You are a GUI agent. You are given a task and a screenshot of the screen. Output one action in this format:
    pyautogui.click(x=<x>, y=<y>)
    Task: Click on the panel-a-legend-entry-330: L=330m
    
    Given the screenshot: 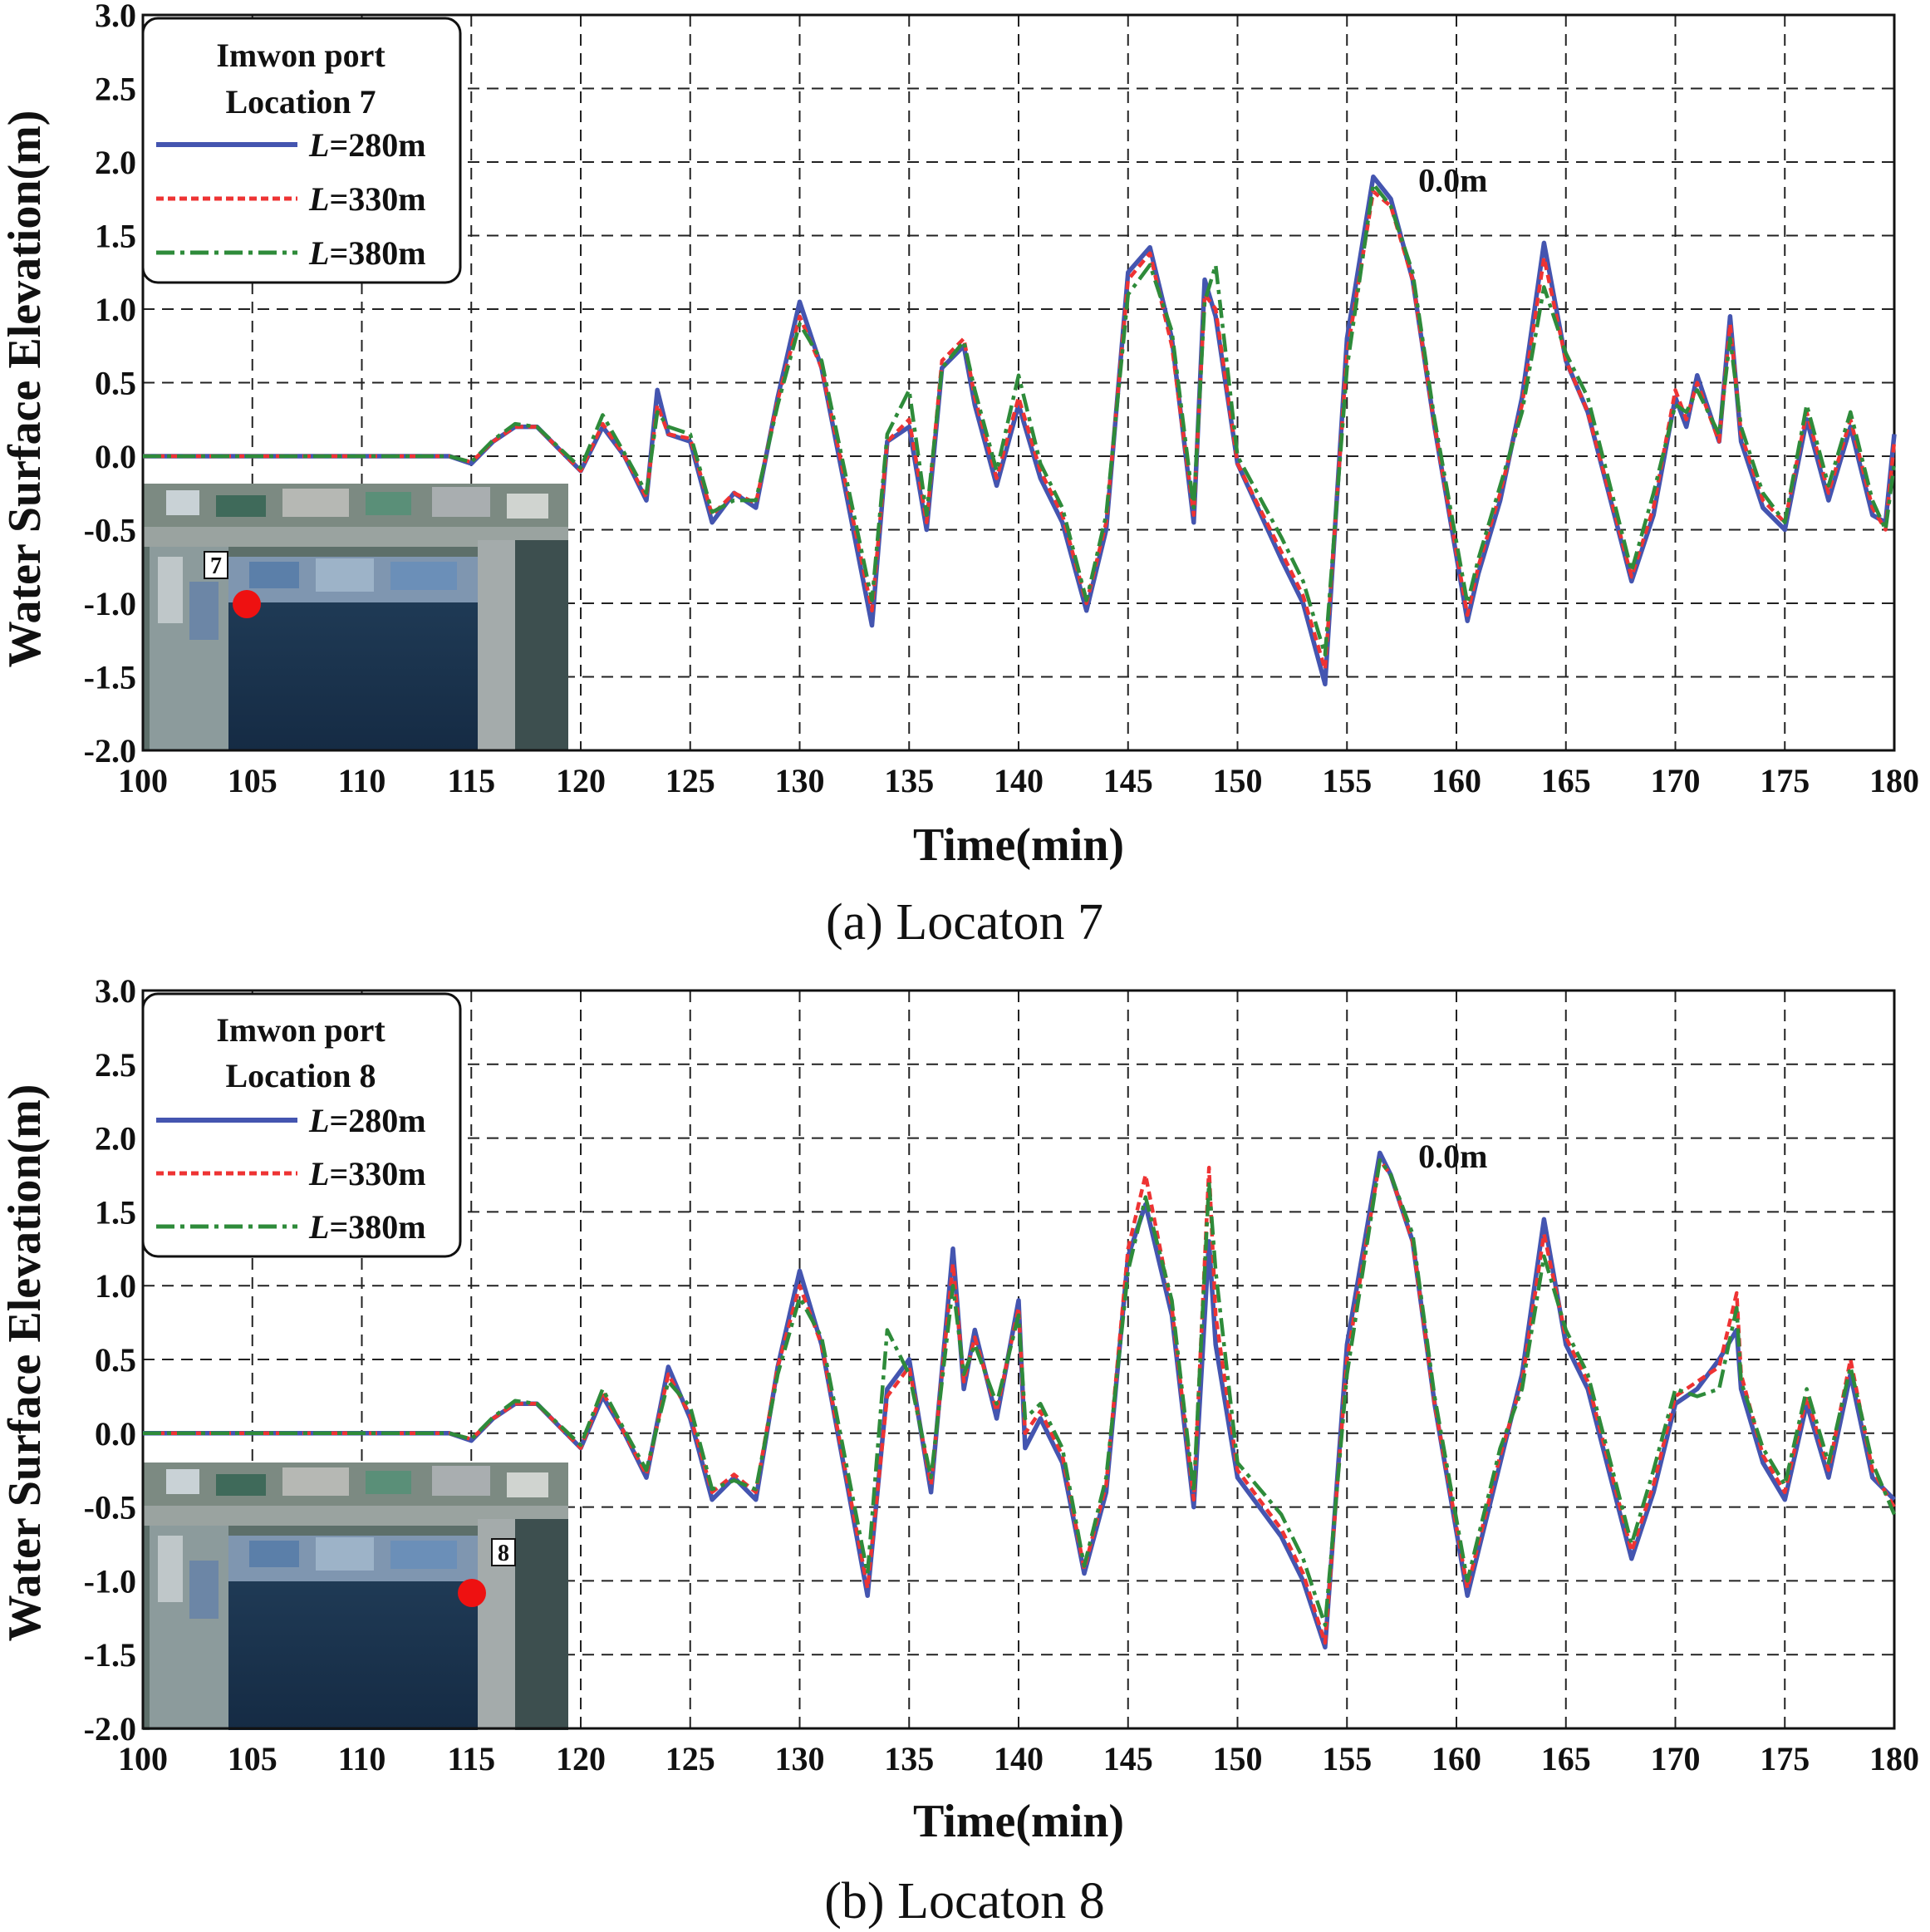 What is the action you would take?
    pyautogui.click(x=291, y=199)
    